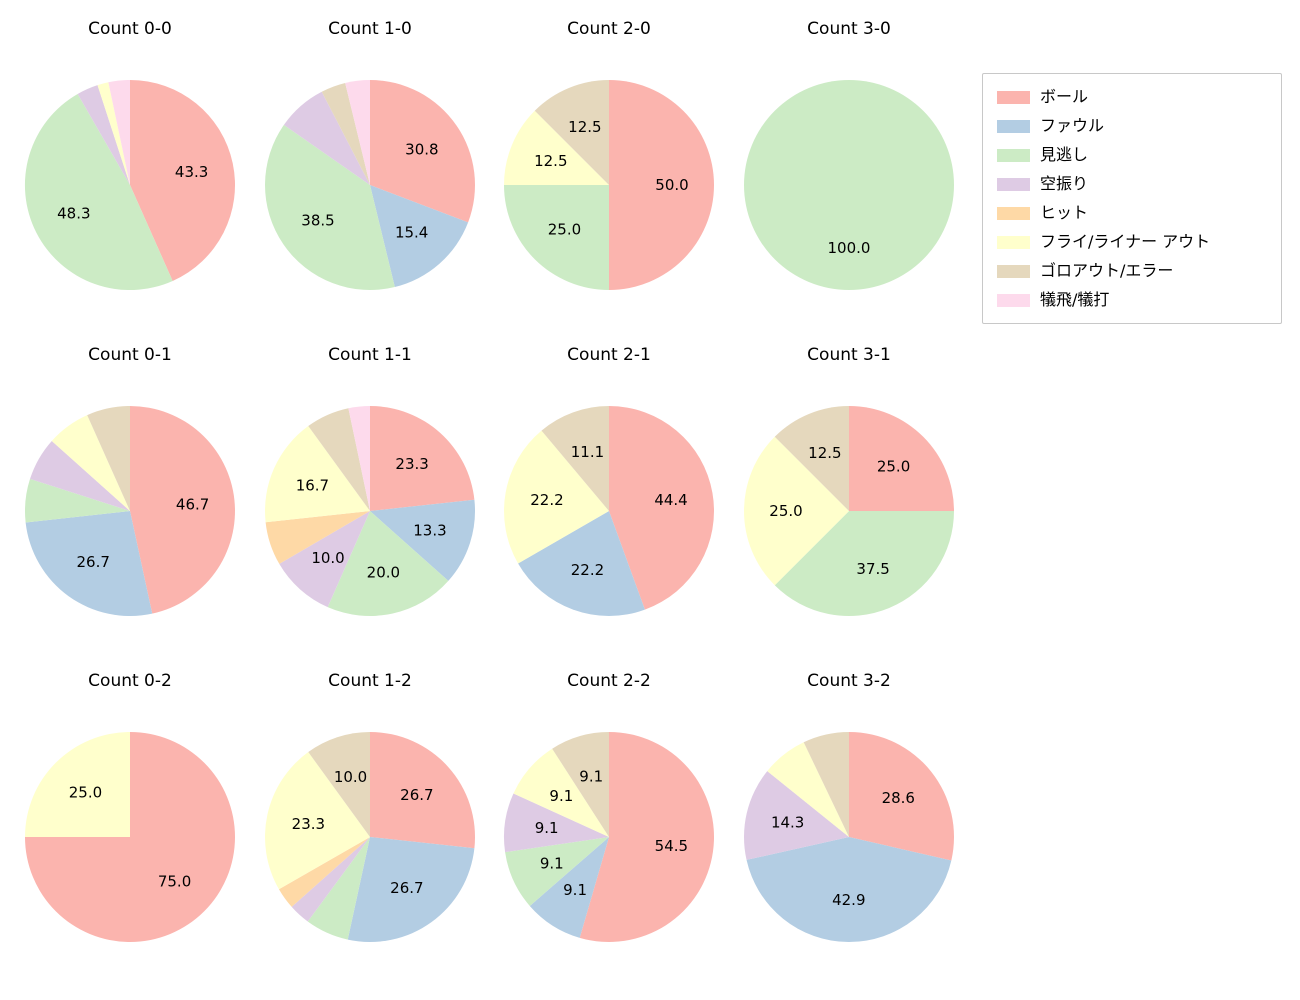  What do you see at coordinates (898, 798) in the screenshot?
I see `slice-label: 28.6` at bounding box center [898, 798].